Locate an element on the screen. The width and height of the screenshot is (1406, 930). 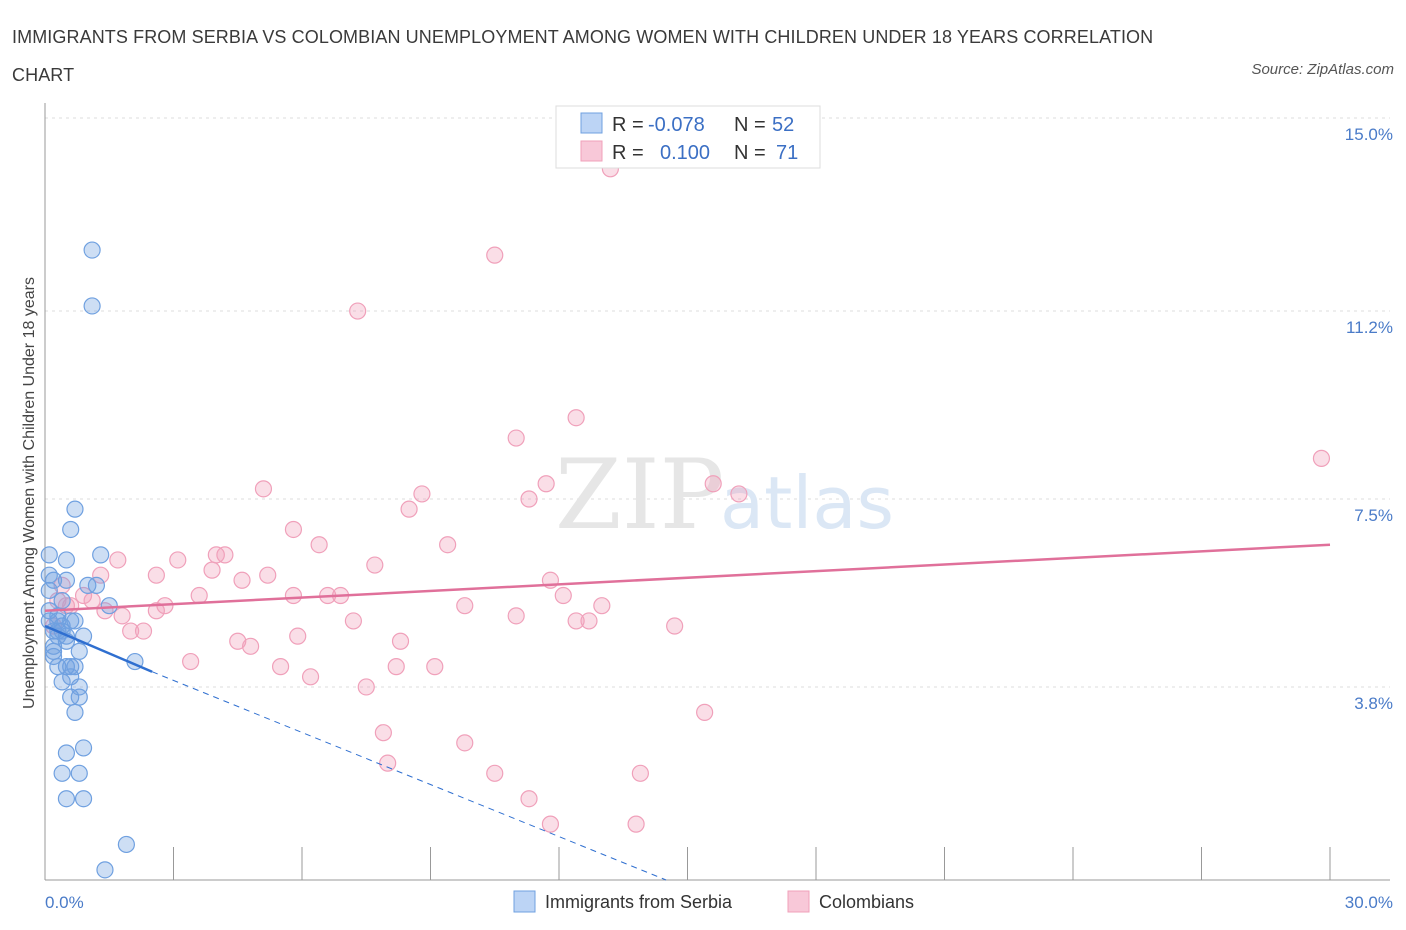
x-tick-labels: 0.0% 30.0% is located at coordinates (719, 902).